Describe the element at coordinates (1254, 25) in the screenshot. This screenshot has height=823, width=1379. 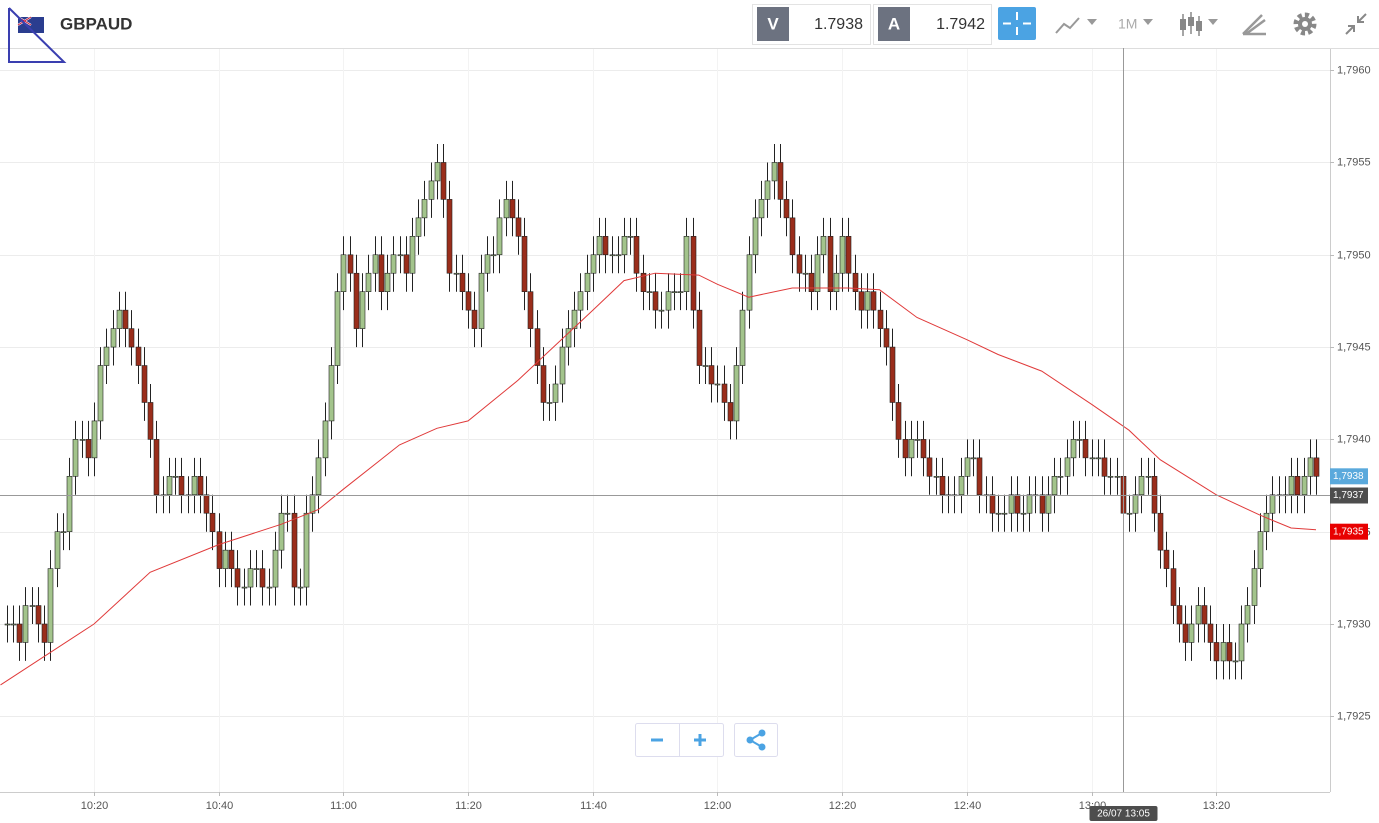
I see `drawing-tools-button` at that location.